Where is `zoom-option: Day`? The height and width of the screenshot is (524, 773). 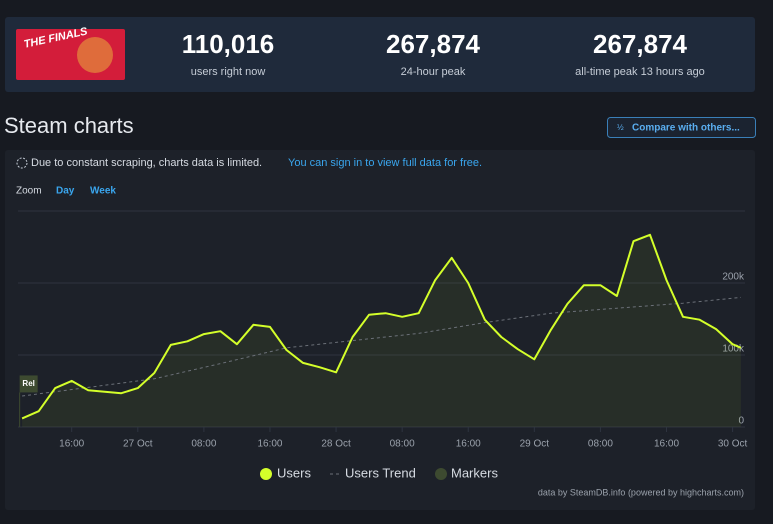 zoom-option: Day is located at coordinates (65, 191).